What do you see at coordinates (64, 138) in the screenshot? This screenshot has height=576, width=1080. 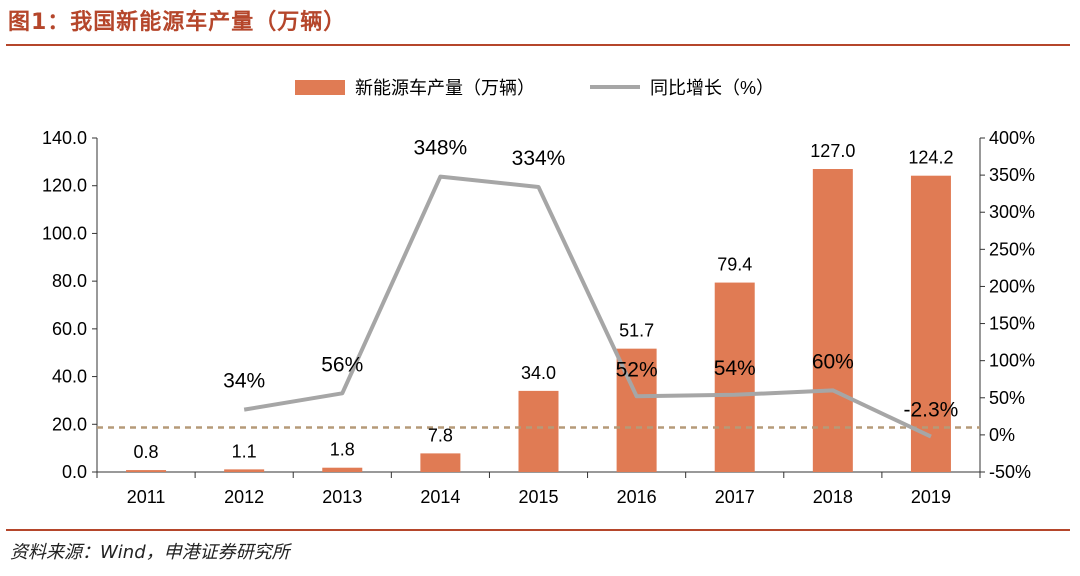 I see `left-axis-tick-label: 140.0` at bounding box center [64, 138].